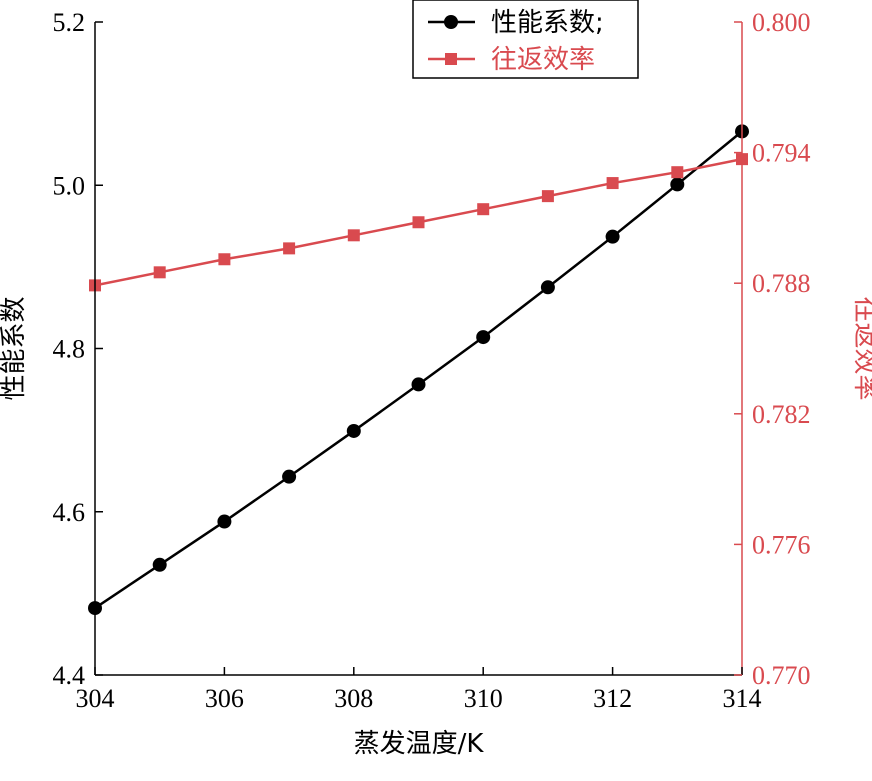  Describe the element at coordinates (95, 698) in the screenshot. I see `x-tick-label: 304` at that location.